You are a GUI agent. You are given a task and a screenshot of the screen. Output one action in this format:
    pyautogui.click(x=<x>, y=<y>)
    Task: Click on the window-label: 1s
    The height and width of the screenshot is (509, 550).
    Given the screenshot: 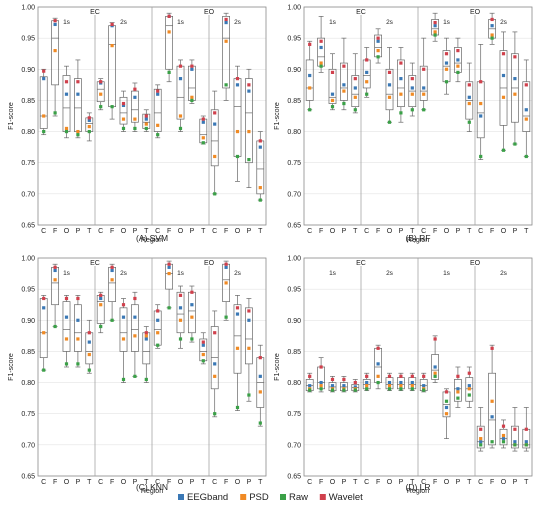 What is the action you would take?
    pyautogui.click(x=333, y=22)
    